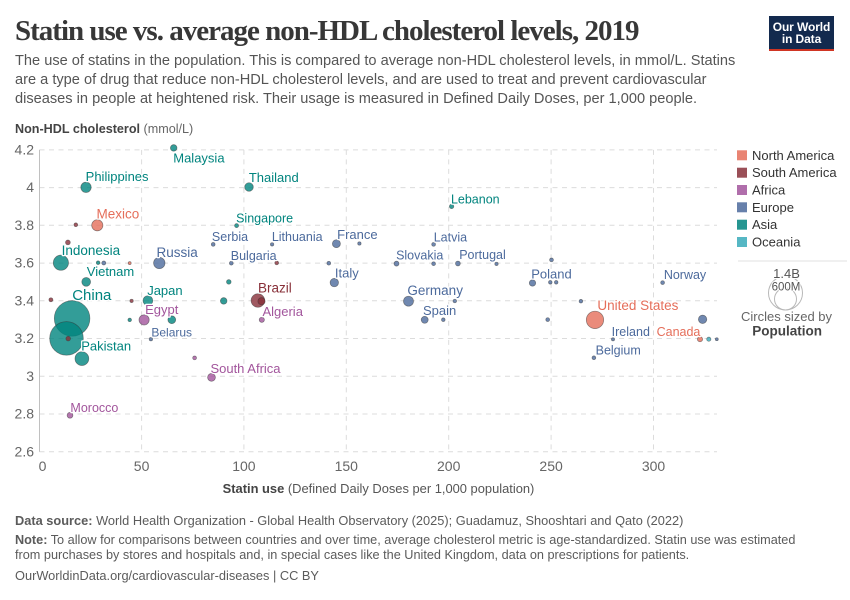  Describe the element at coordinates (439, 310) in the screenshot. I see `svg-text: Spain` at that location.